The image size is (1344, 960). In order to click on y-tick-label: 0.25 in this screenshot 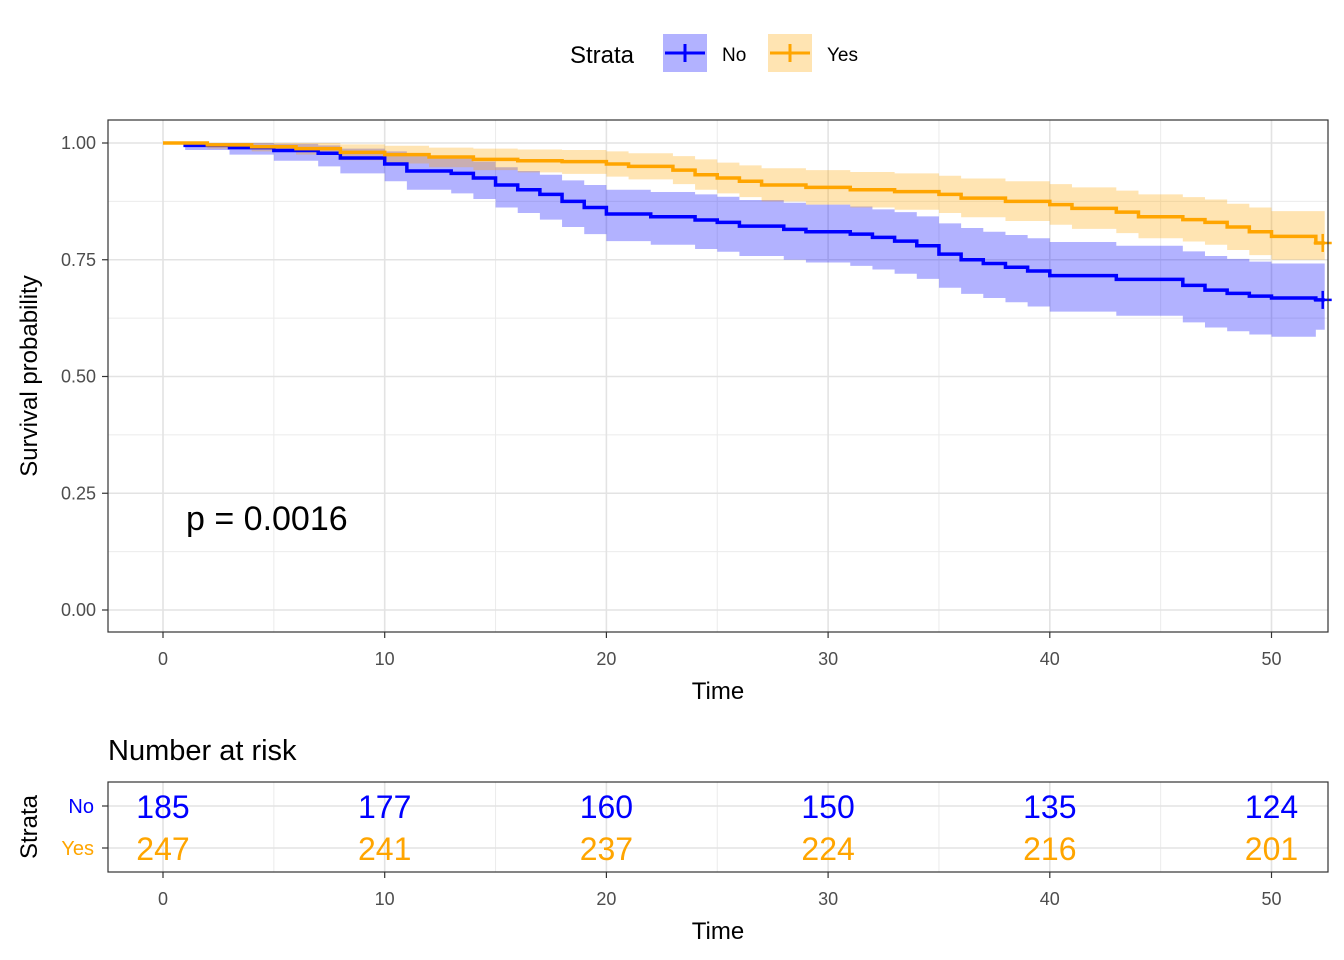, I will do `click(78, 493)`.